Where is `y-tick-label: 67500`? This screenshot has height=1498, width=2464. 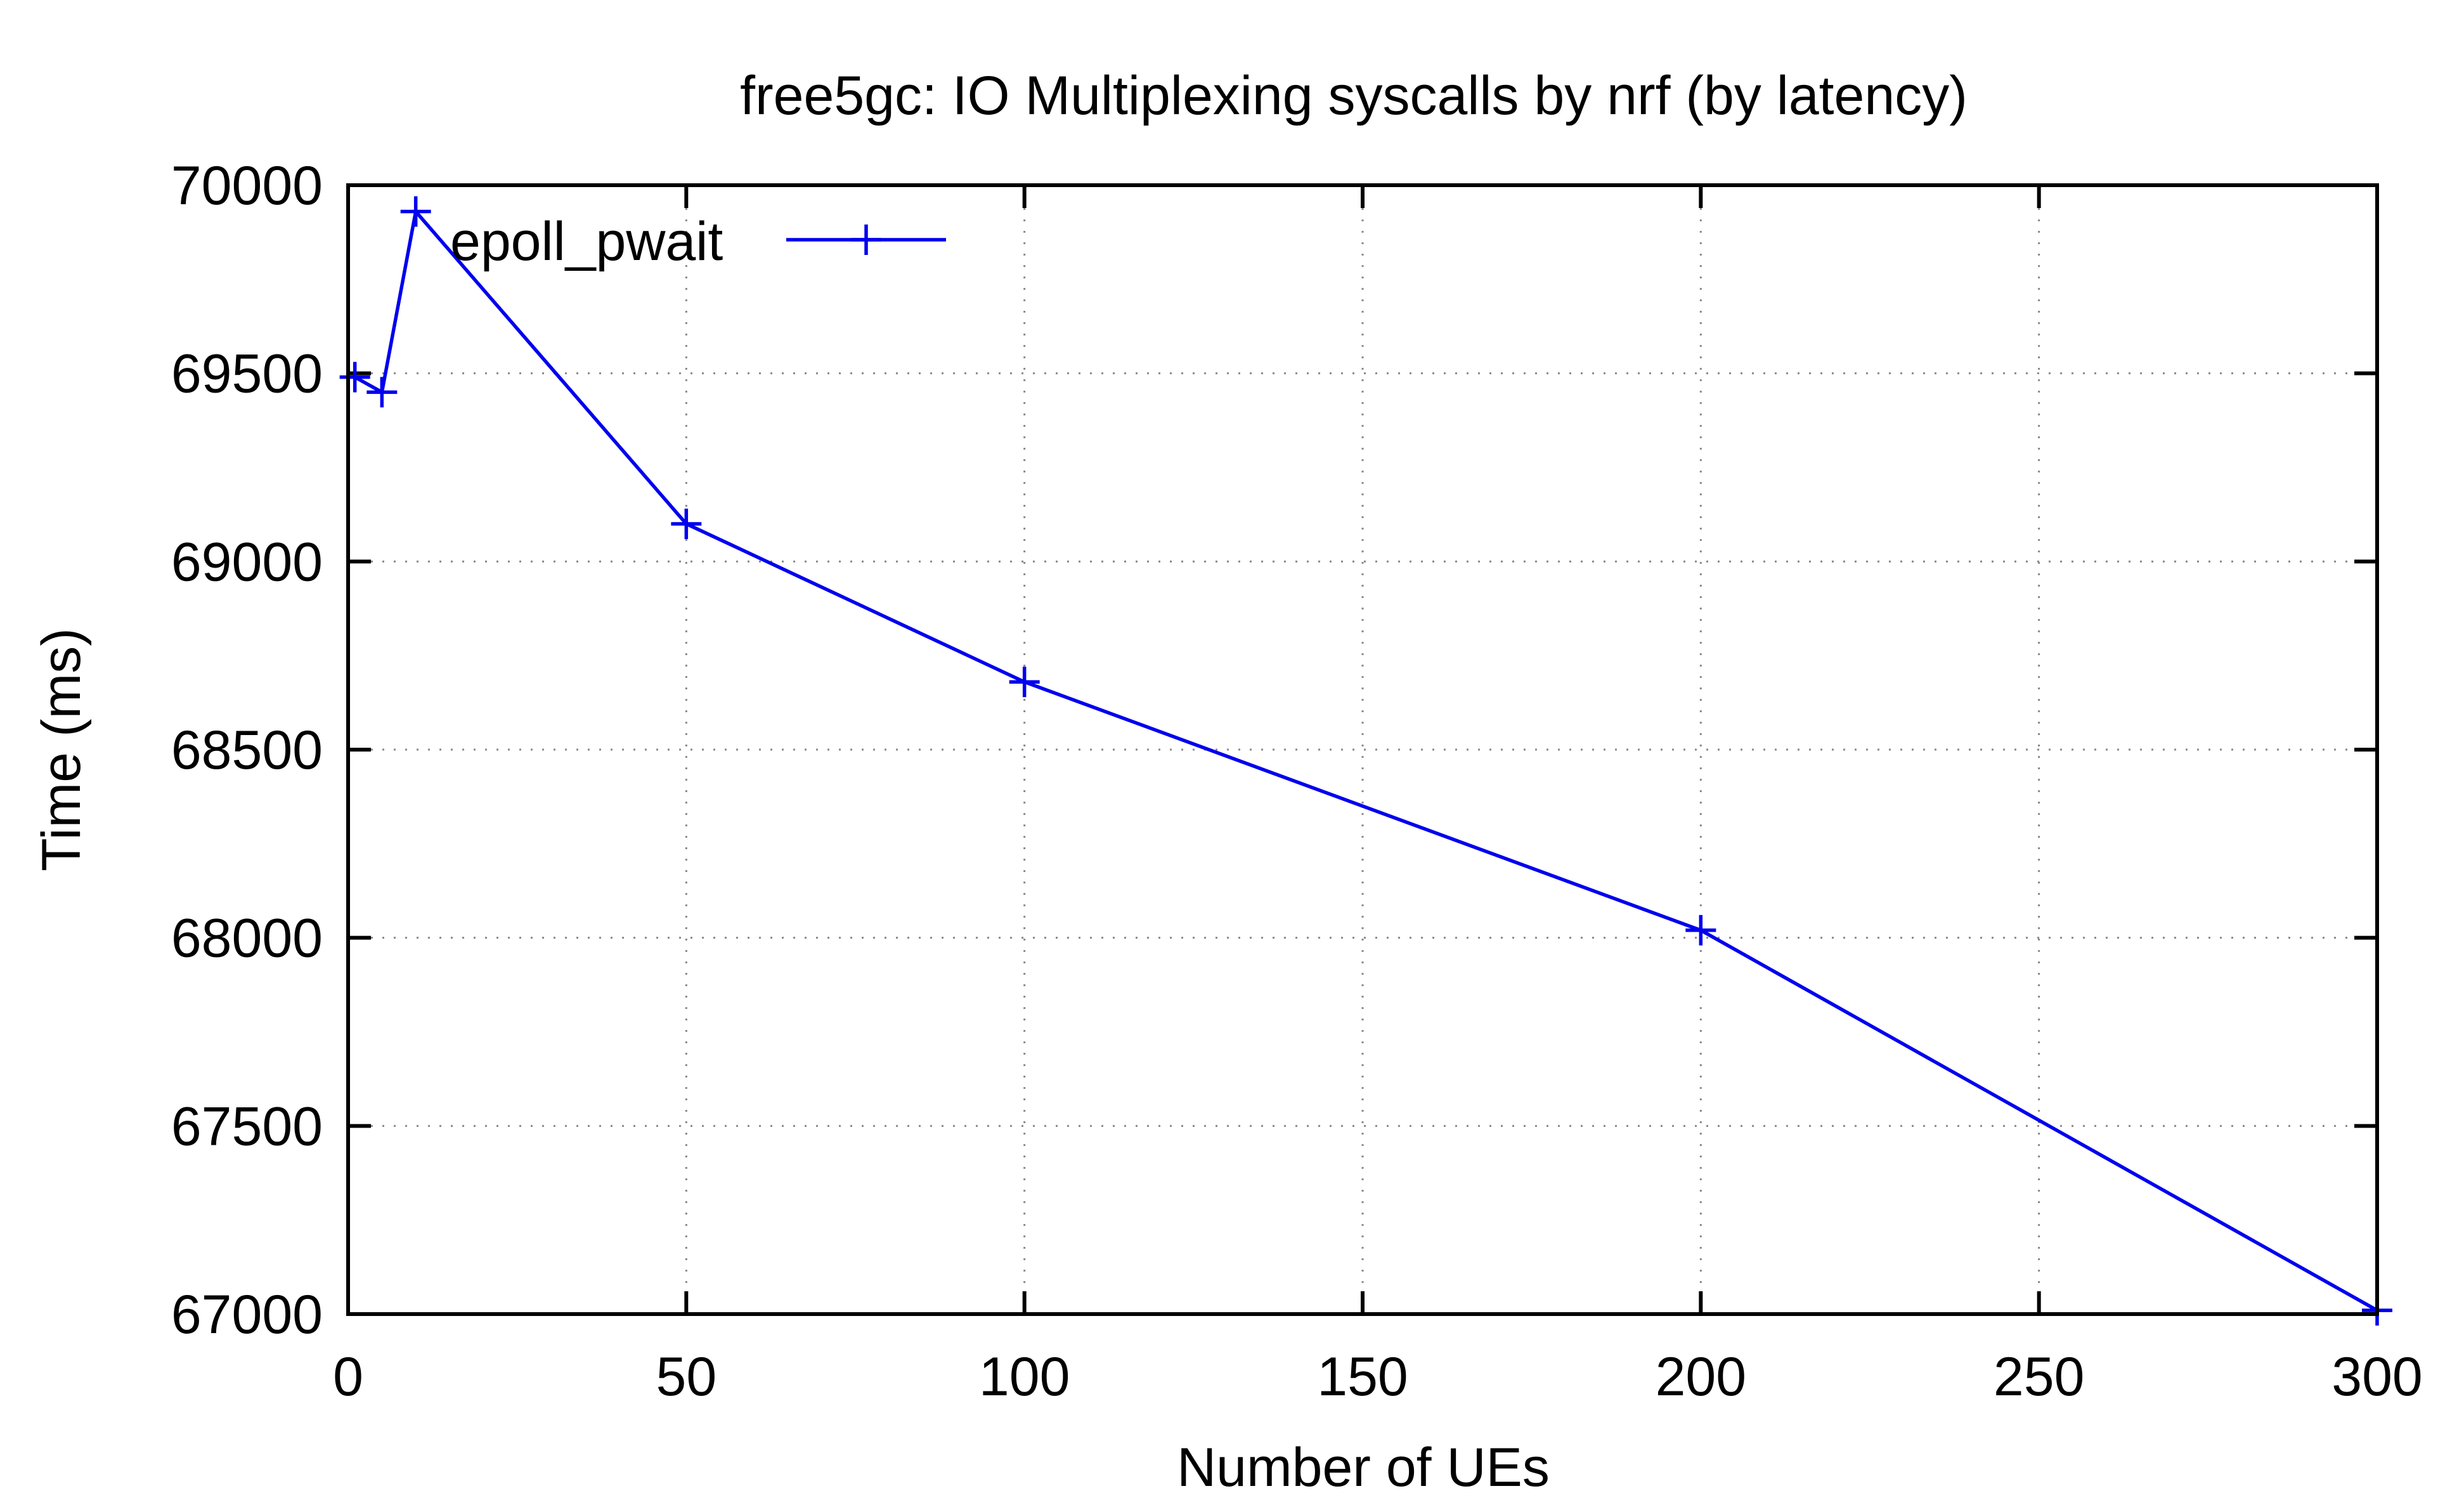 y-tick-label: 67500 is located at coordinates (247, 1126).